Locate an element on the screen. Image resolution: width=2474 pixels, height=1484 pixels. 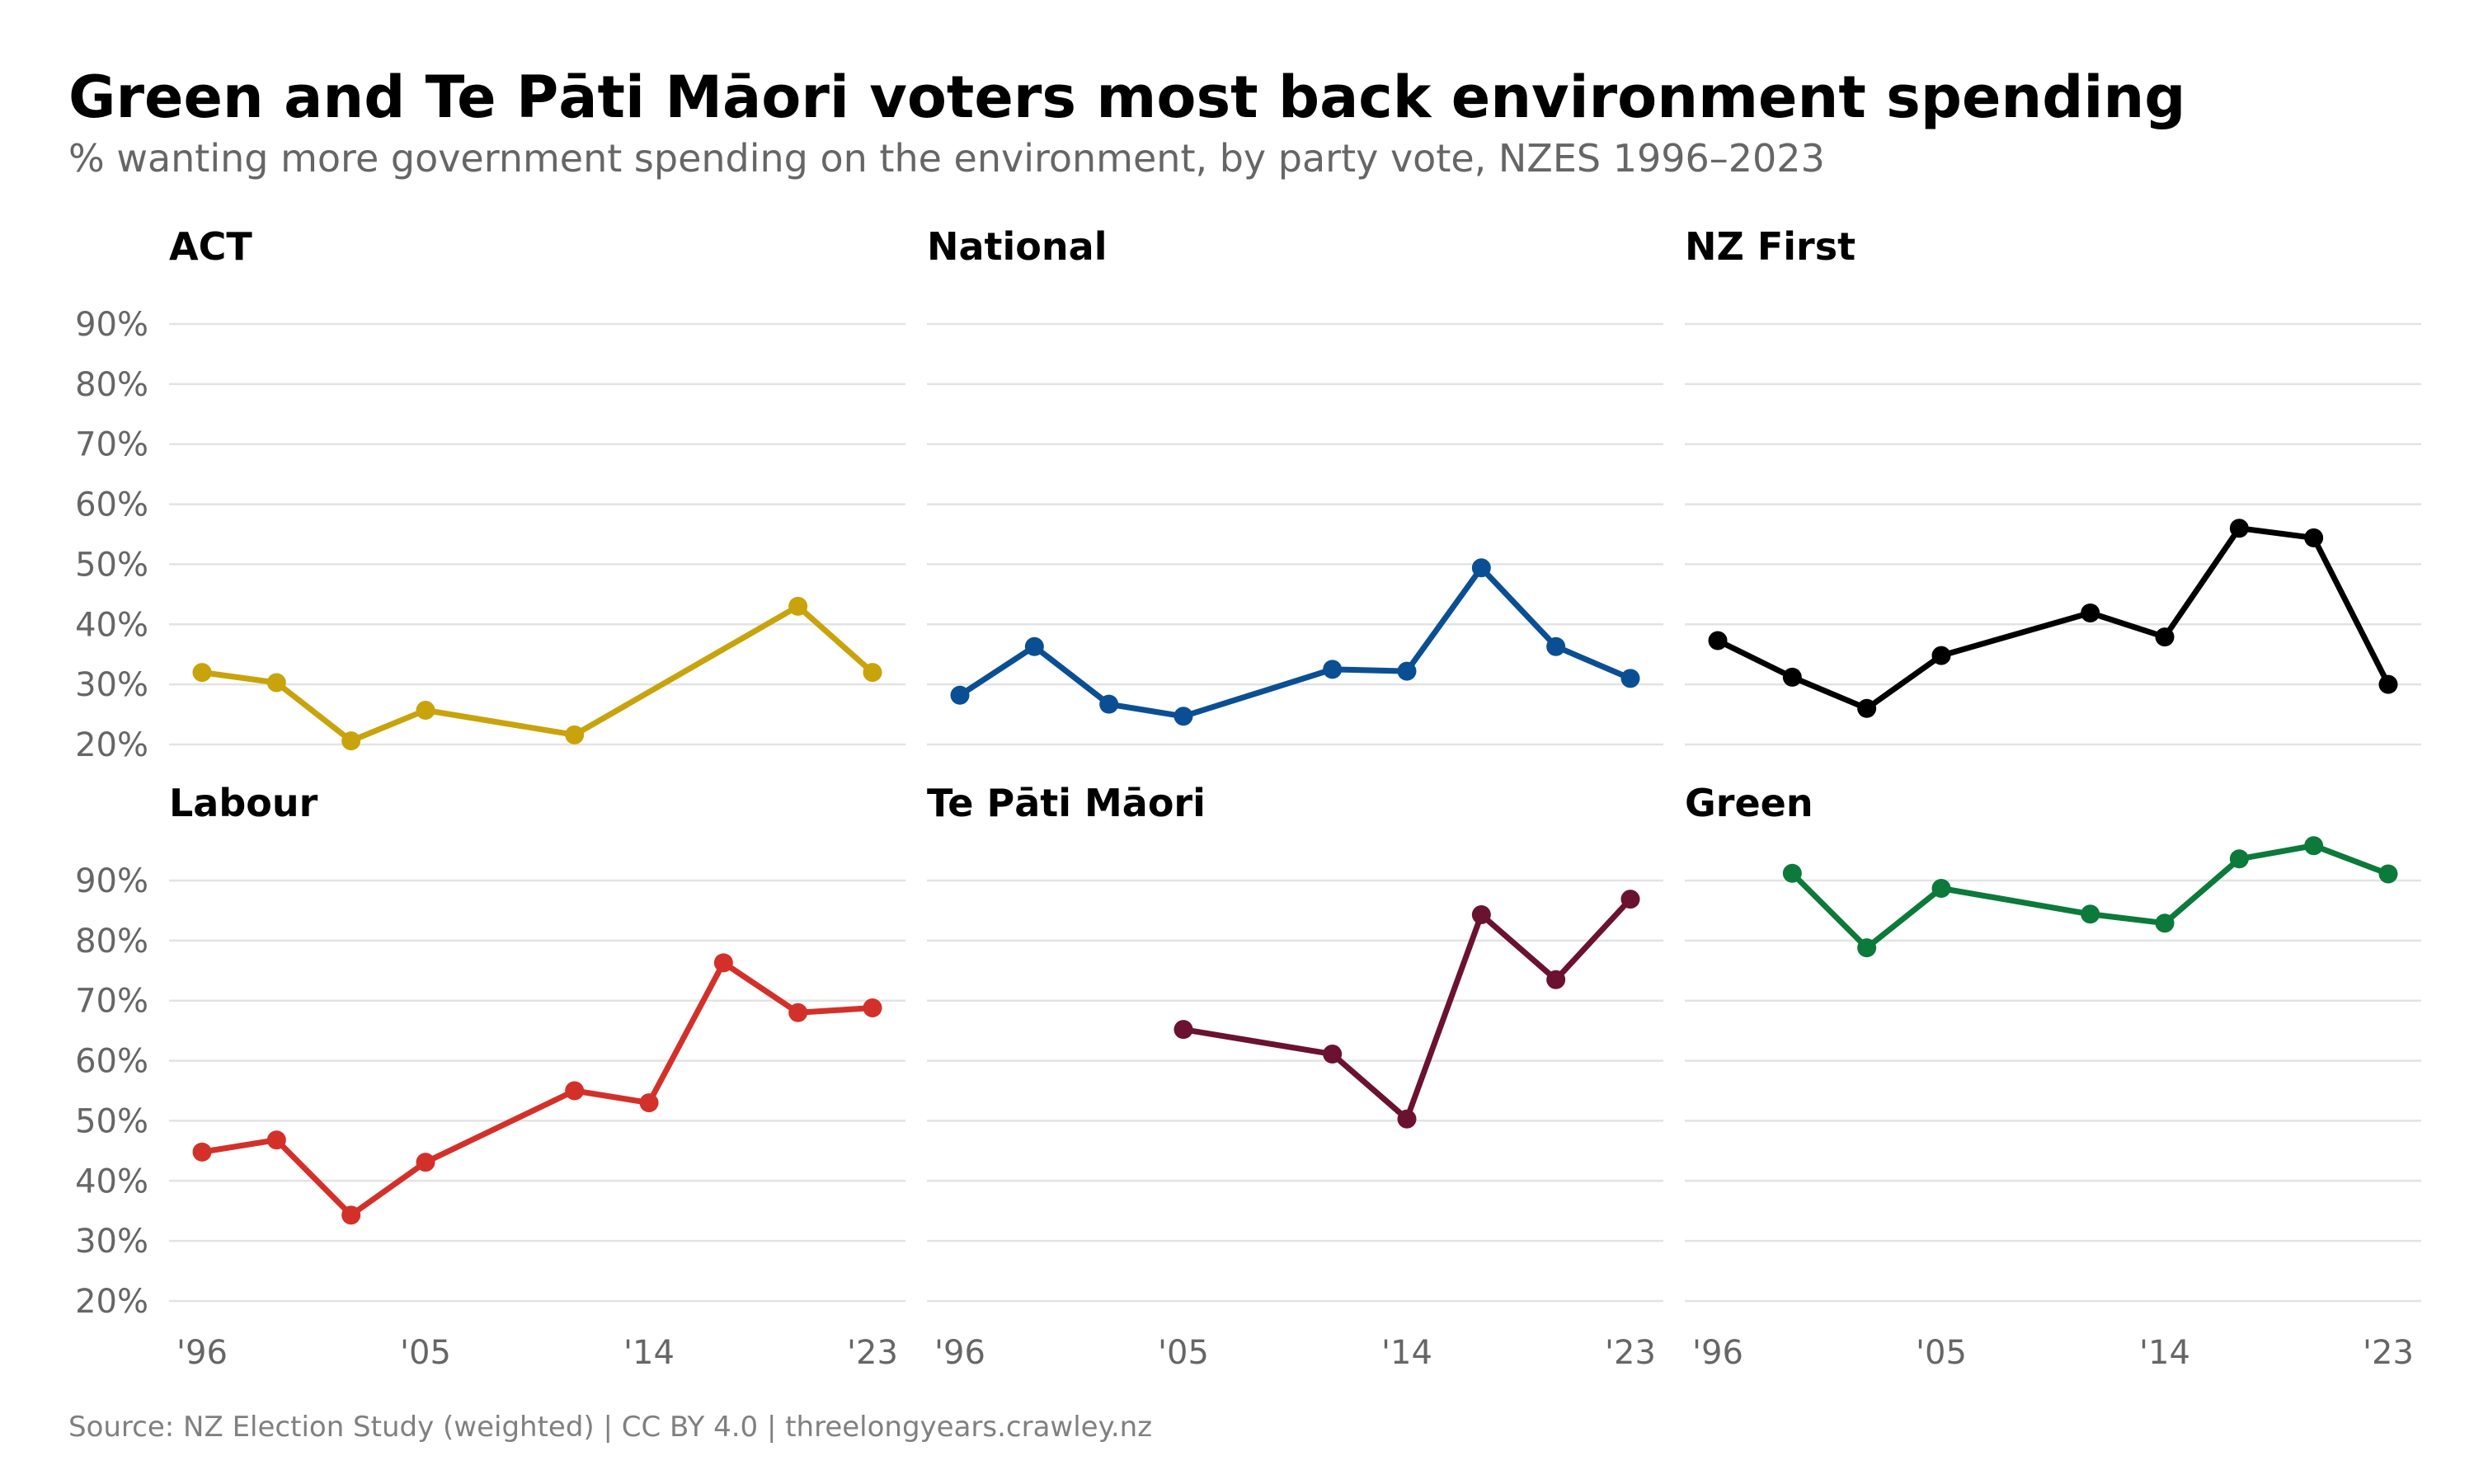
panel-title: Green is located at coordinates (1749, 803).